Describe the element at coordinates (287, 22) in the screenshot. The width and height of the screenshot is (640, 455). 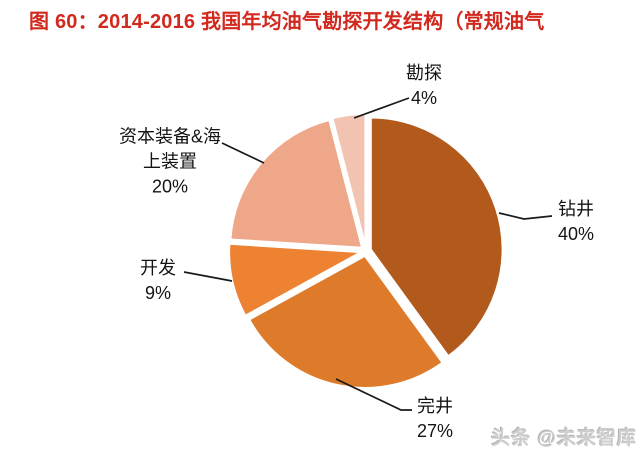
I see `chart-title: 图 60：2014-2016 我国年均油气勘探开发结构（常规油气` at that location.